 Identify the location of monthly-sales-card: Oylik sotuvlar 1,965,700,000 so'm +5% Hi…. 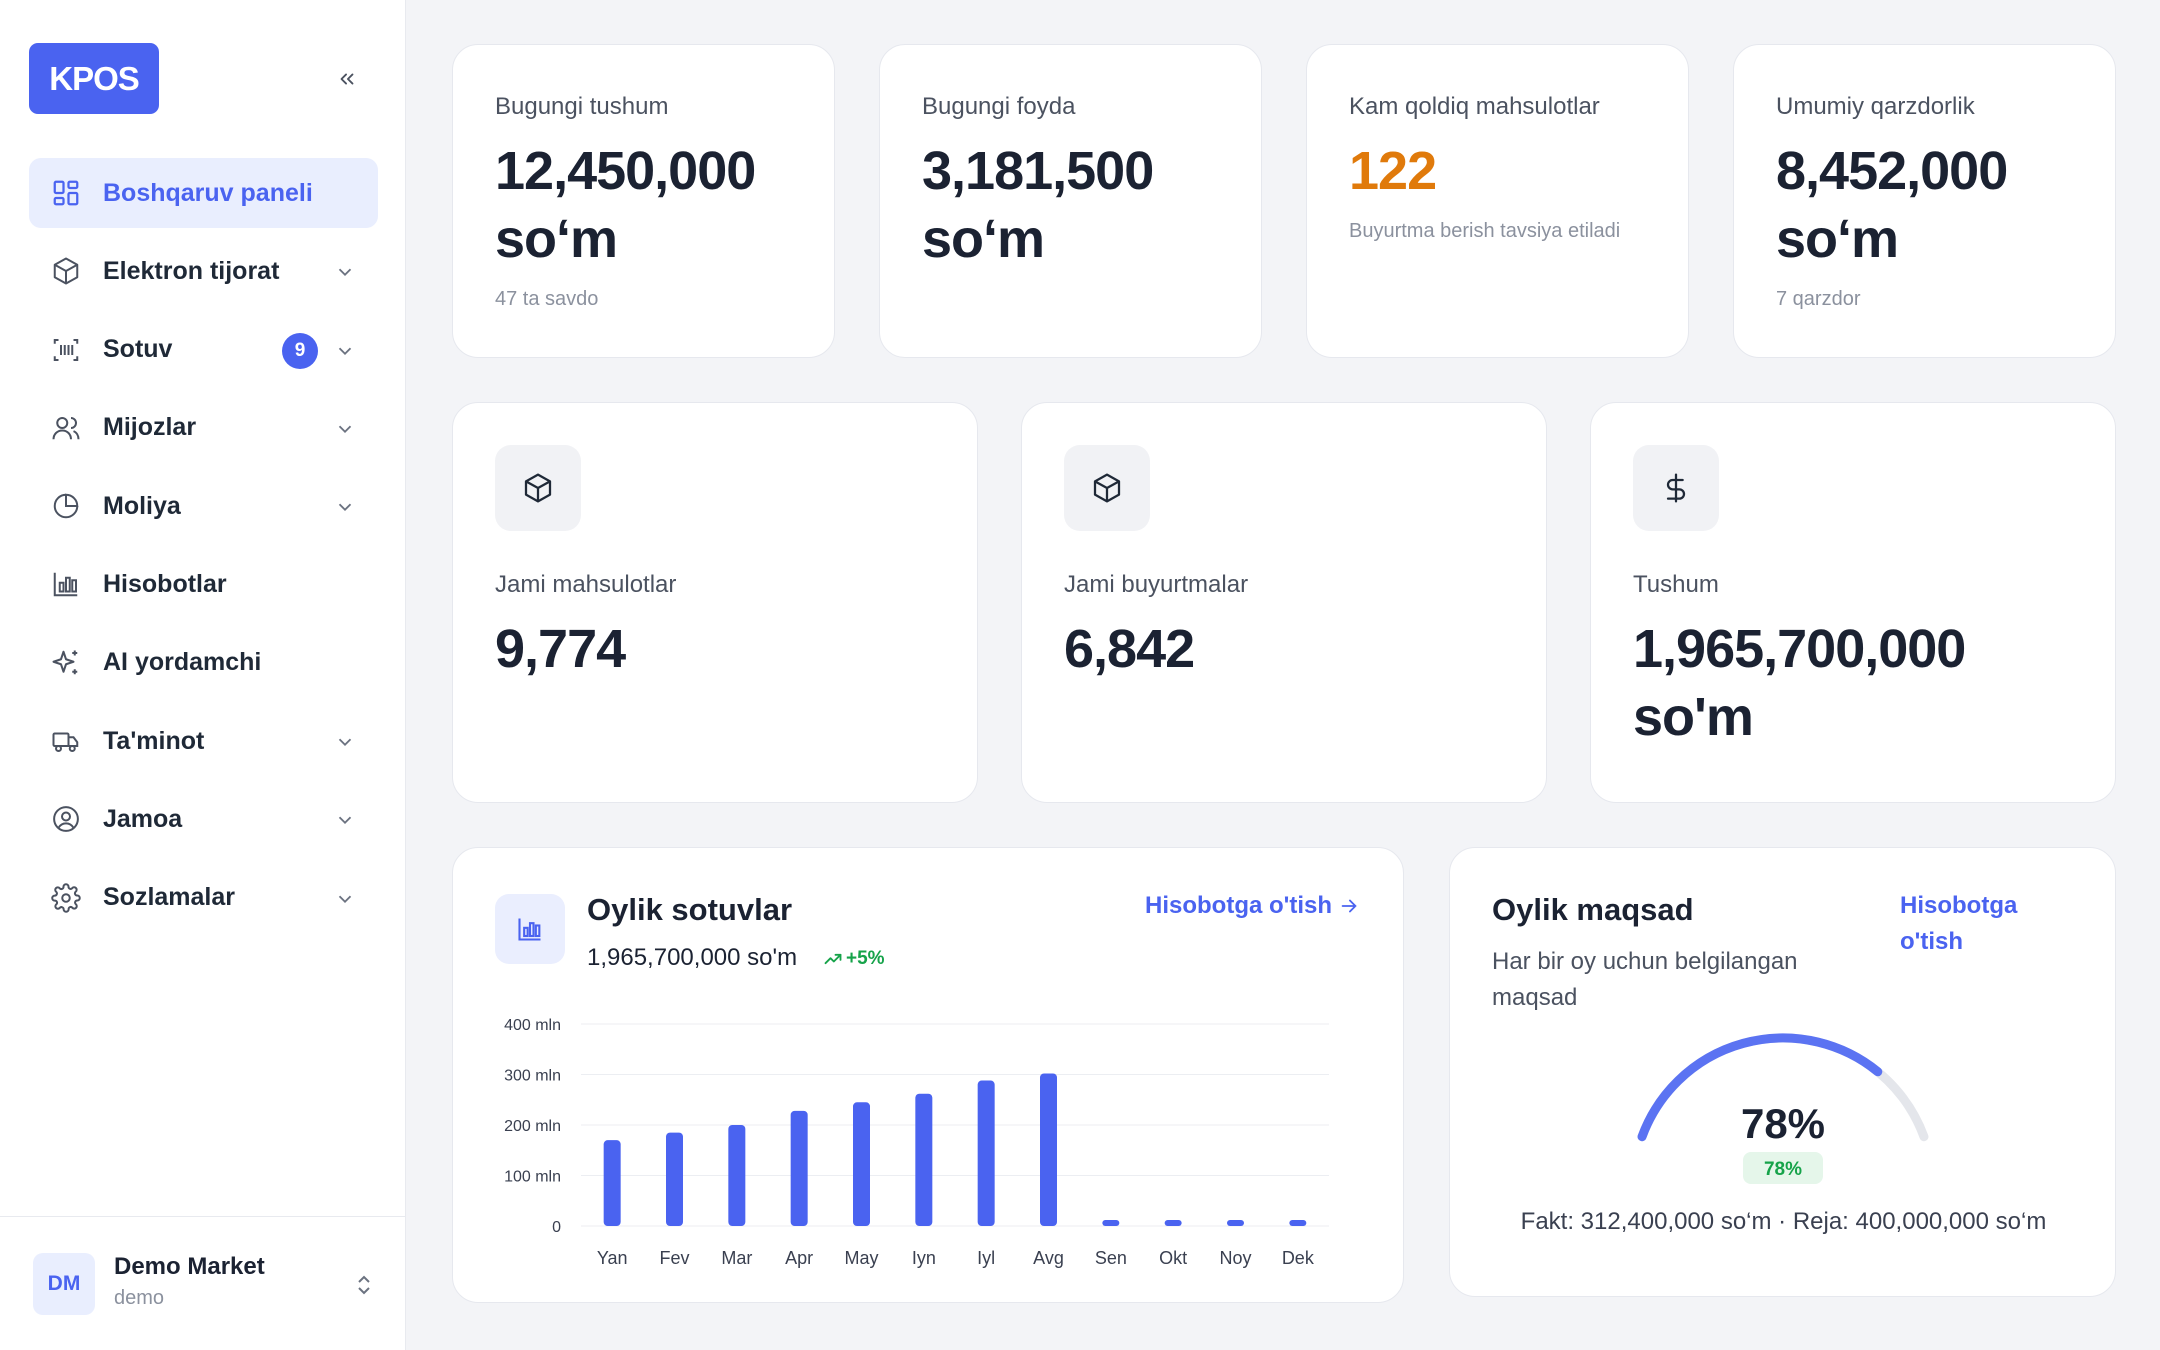
(928, 1075).